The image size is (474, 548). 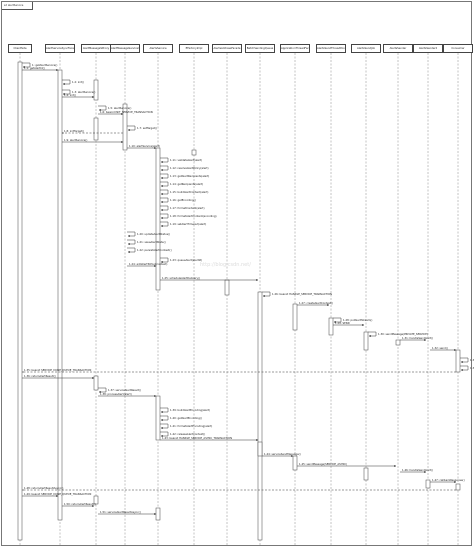 I want to click on message-label: 1.31: handleSendAlert(), so click(x=417, y=338).